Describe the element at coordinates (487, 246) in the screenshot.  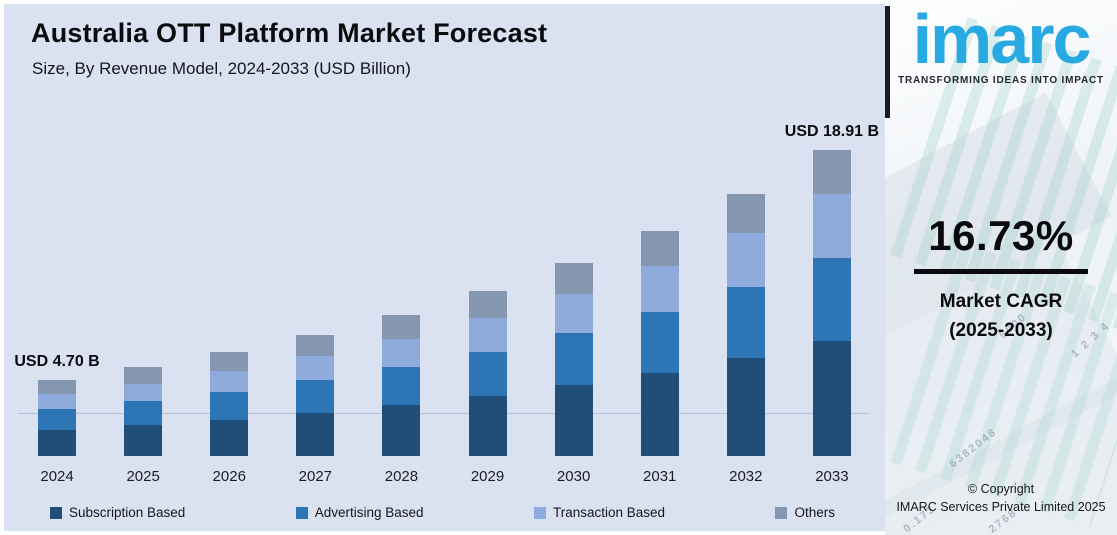
I see `bar-column-2029: 2029` at that location.